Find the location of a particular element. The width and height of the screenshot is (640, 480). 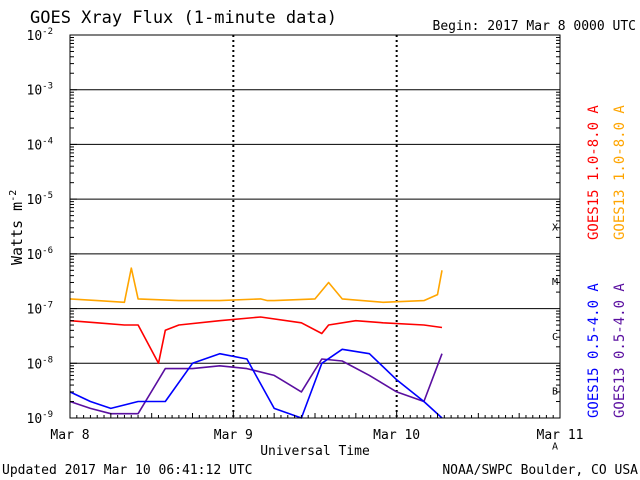

legend-goes15-short: GOES15 0.5-4.0 A is located at coordinates (594, 350).